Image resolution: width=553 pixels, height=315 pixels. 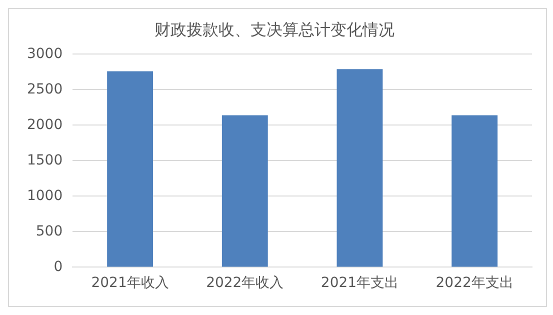 I want to click on y-tick-label: 1500, so click(x=44, y=160).